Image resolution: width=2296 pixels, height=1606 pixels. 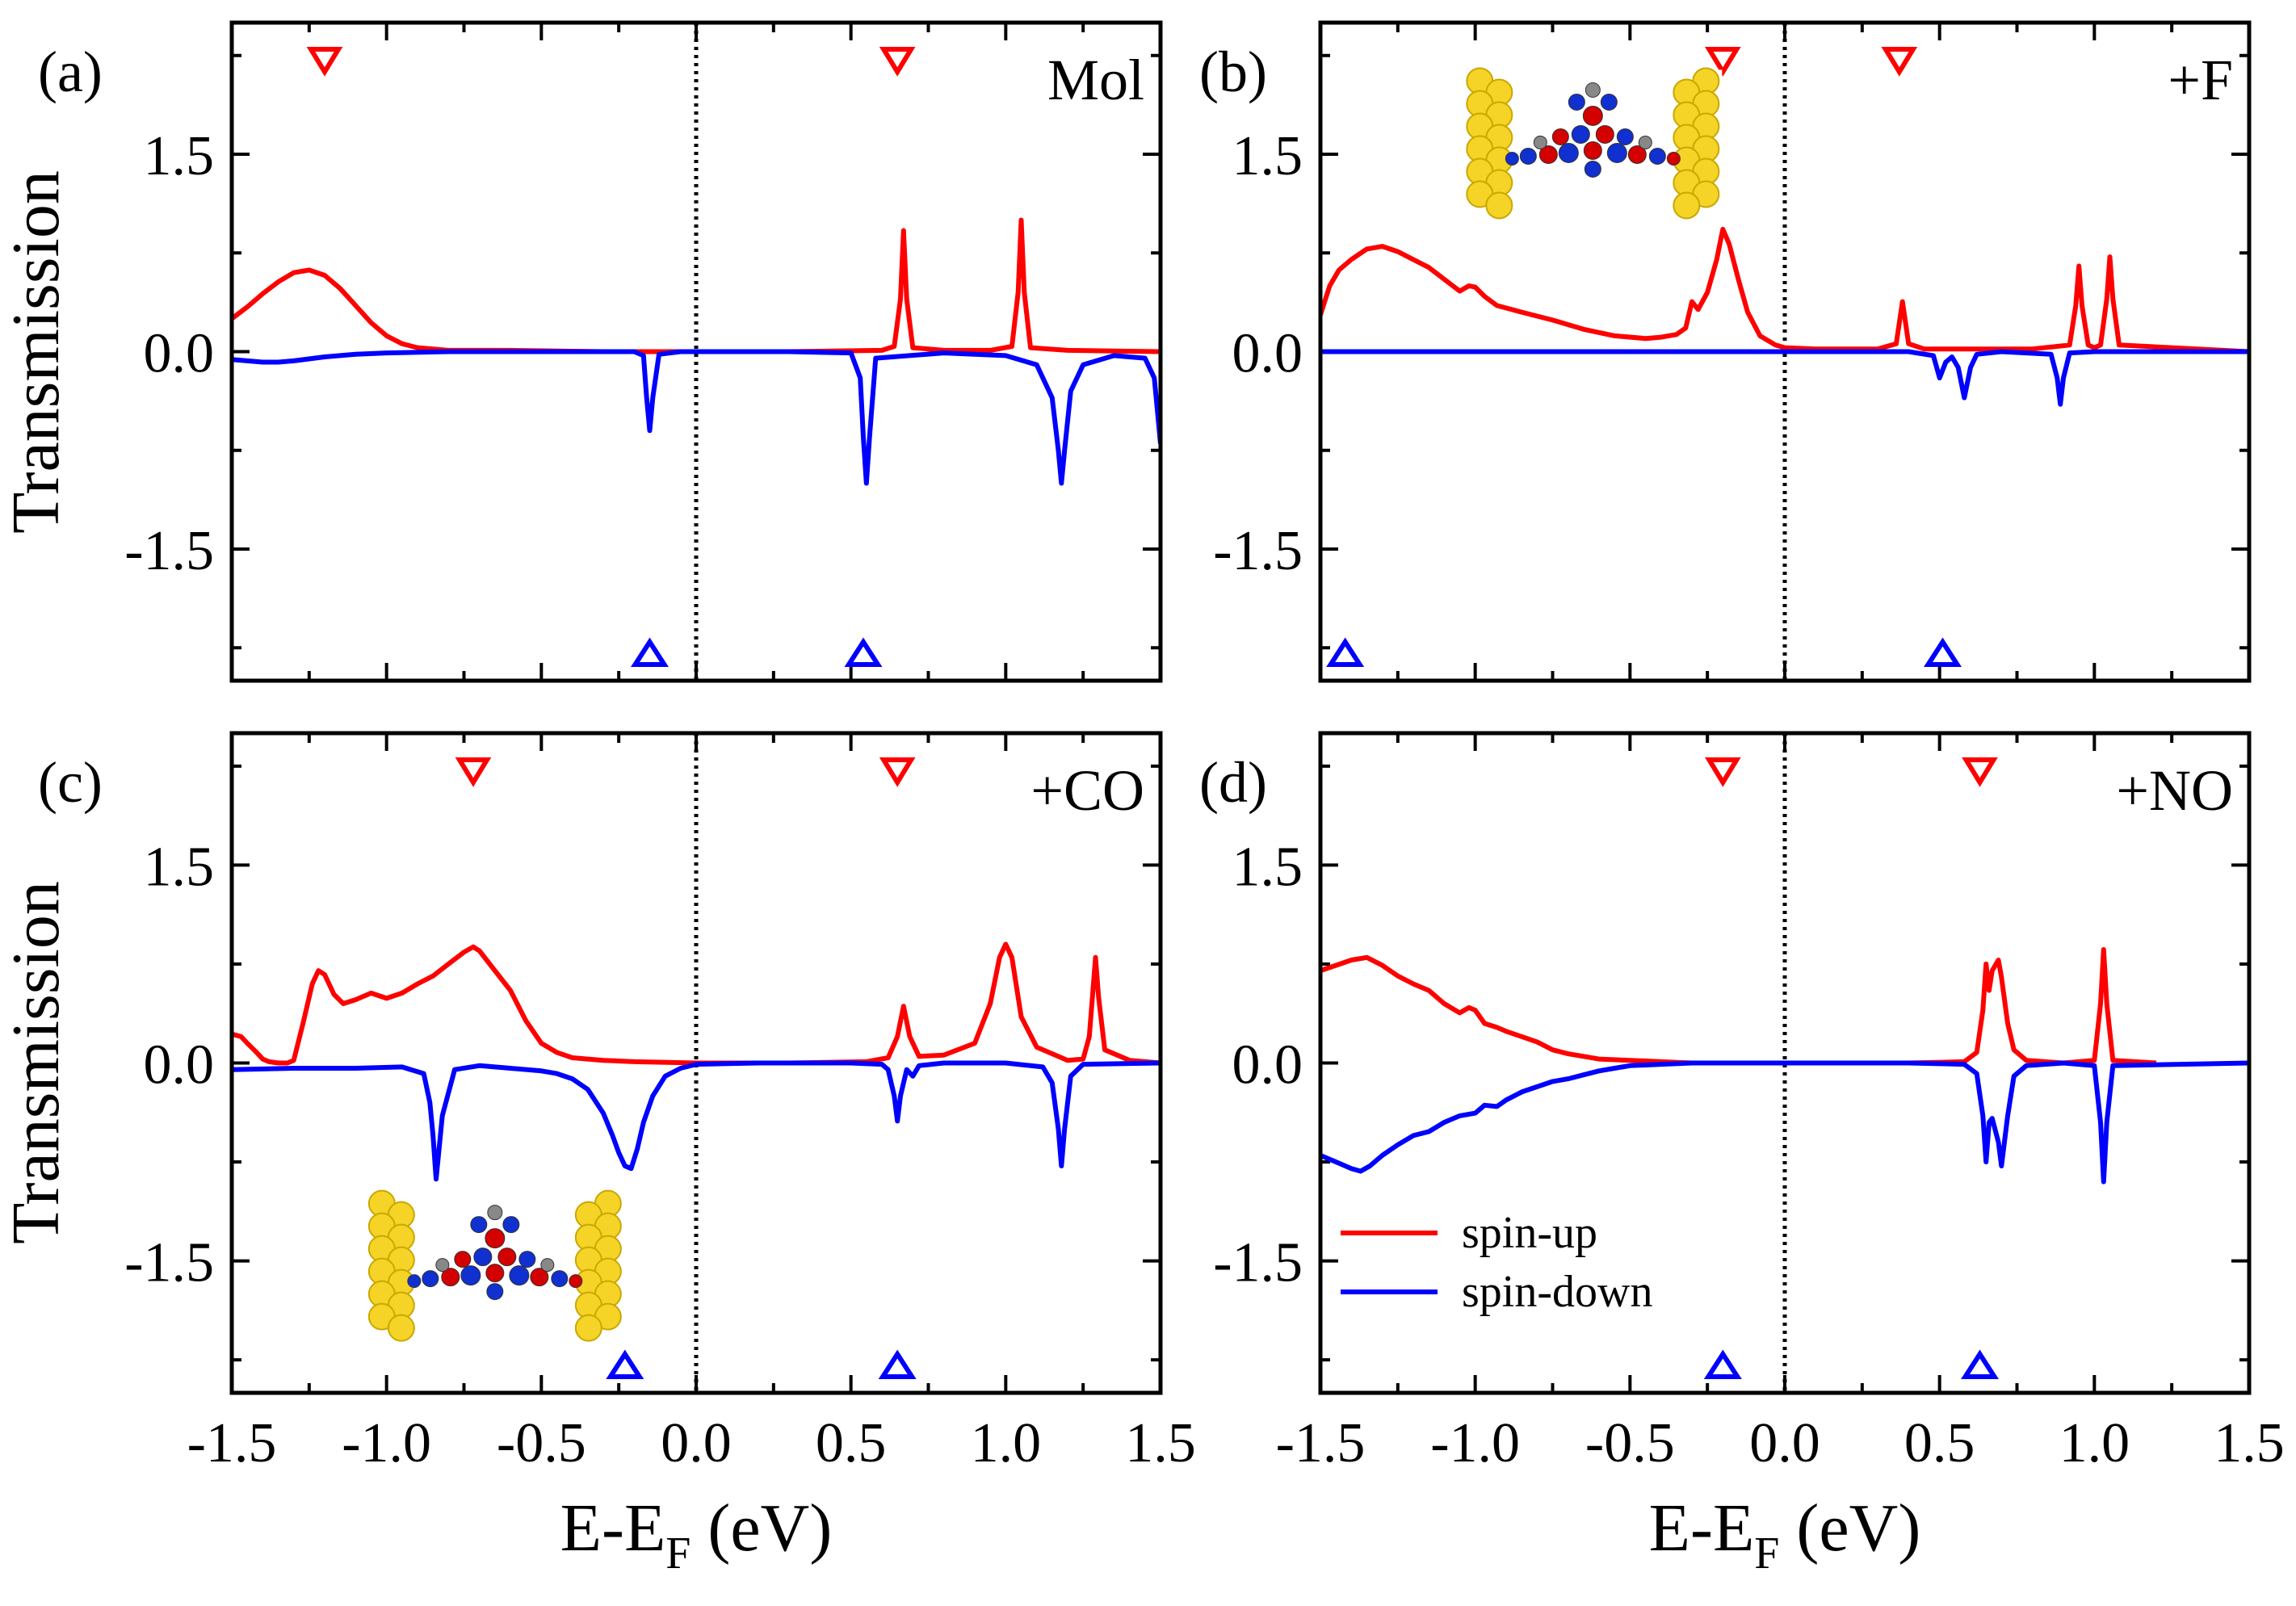 I want to click on x-tick-label: 1.5, so click(x=2250, y=1443).